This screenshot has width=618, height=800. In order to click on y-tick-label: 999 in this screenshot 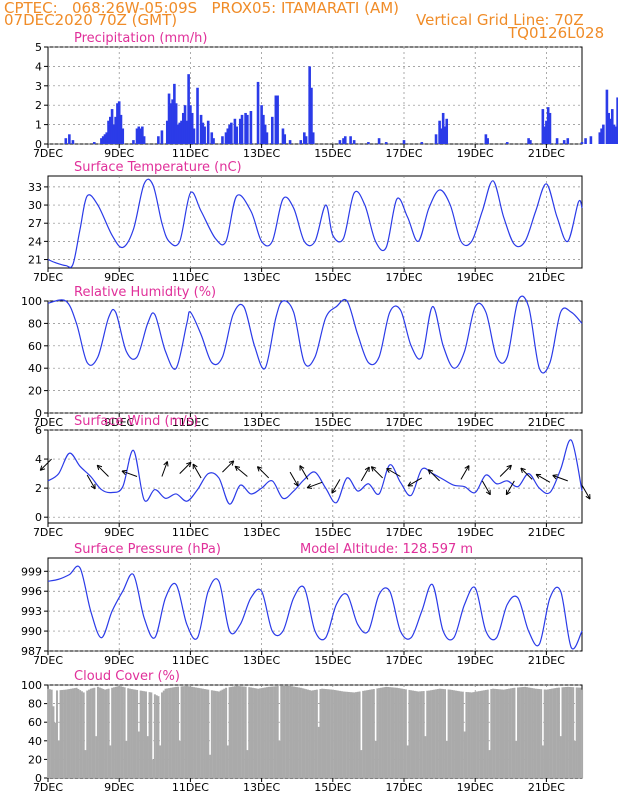, I will do `click(31, 571)`.